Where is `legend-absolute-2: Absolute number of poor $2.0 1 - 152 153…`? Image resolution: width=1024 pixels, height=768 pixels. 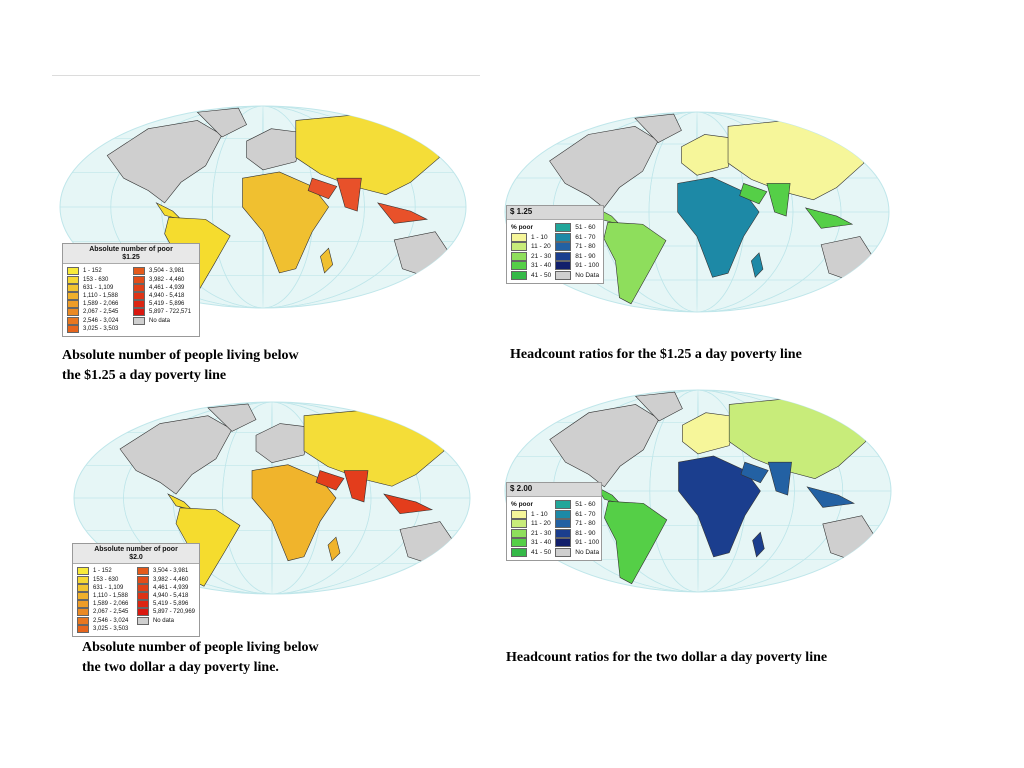 legend-absolute-2: Absolute number of poor $2.0 1 - 152 153… is located at coordinates (136, 590).